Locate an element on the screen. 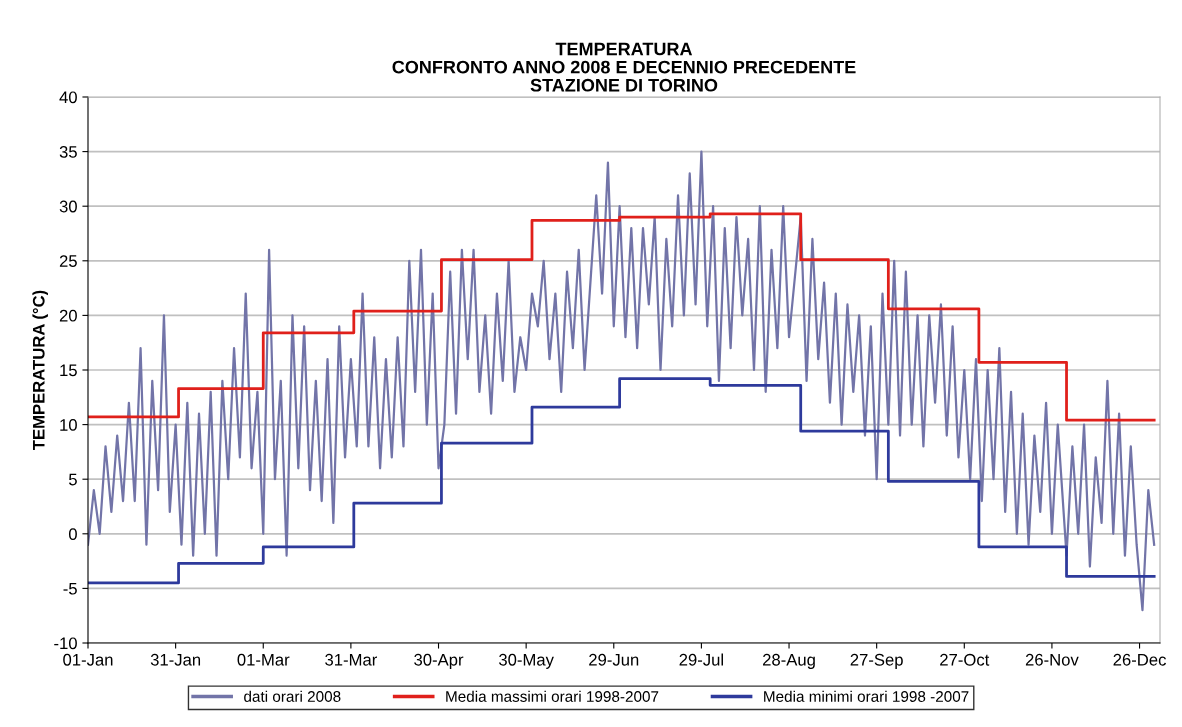  x-tick-label: 27-Oct is located at coordinates (965, 659).